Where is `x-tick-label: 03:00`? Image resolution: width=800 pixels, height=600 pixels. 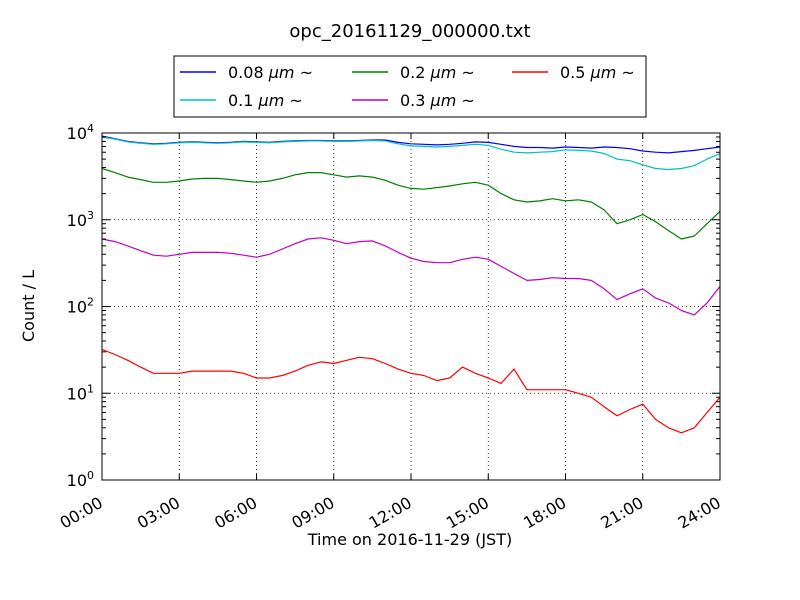
x-tick-label: 03:00 is located at coordinates (158, 513).